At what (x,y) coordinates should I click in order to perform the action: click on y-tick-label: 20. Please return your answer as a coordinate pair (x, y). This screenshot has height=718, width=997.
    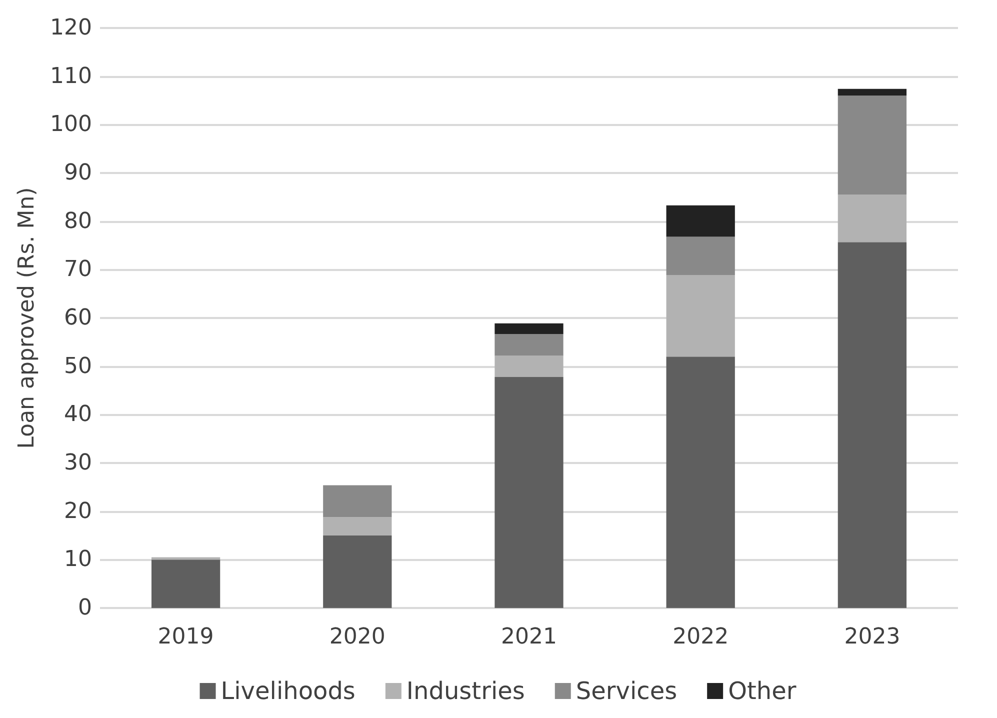
    Looking at the image, I should click on (78, 511).